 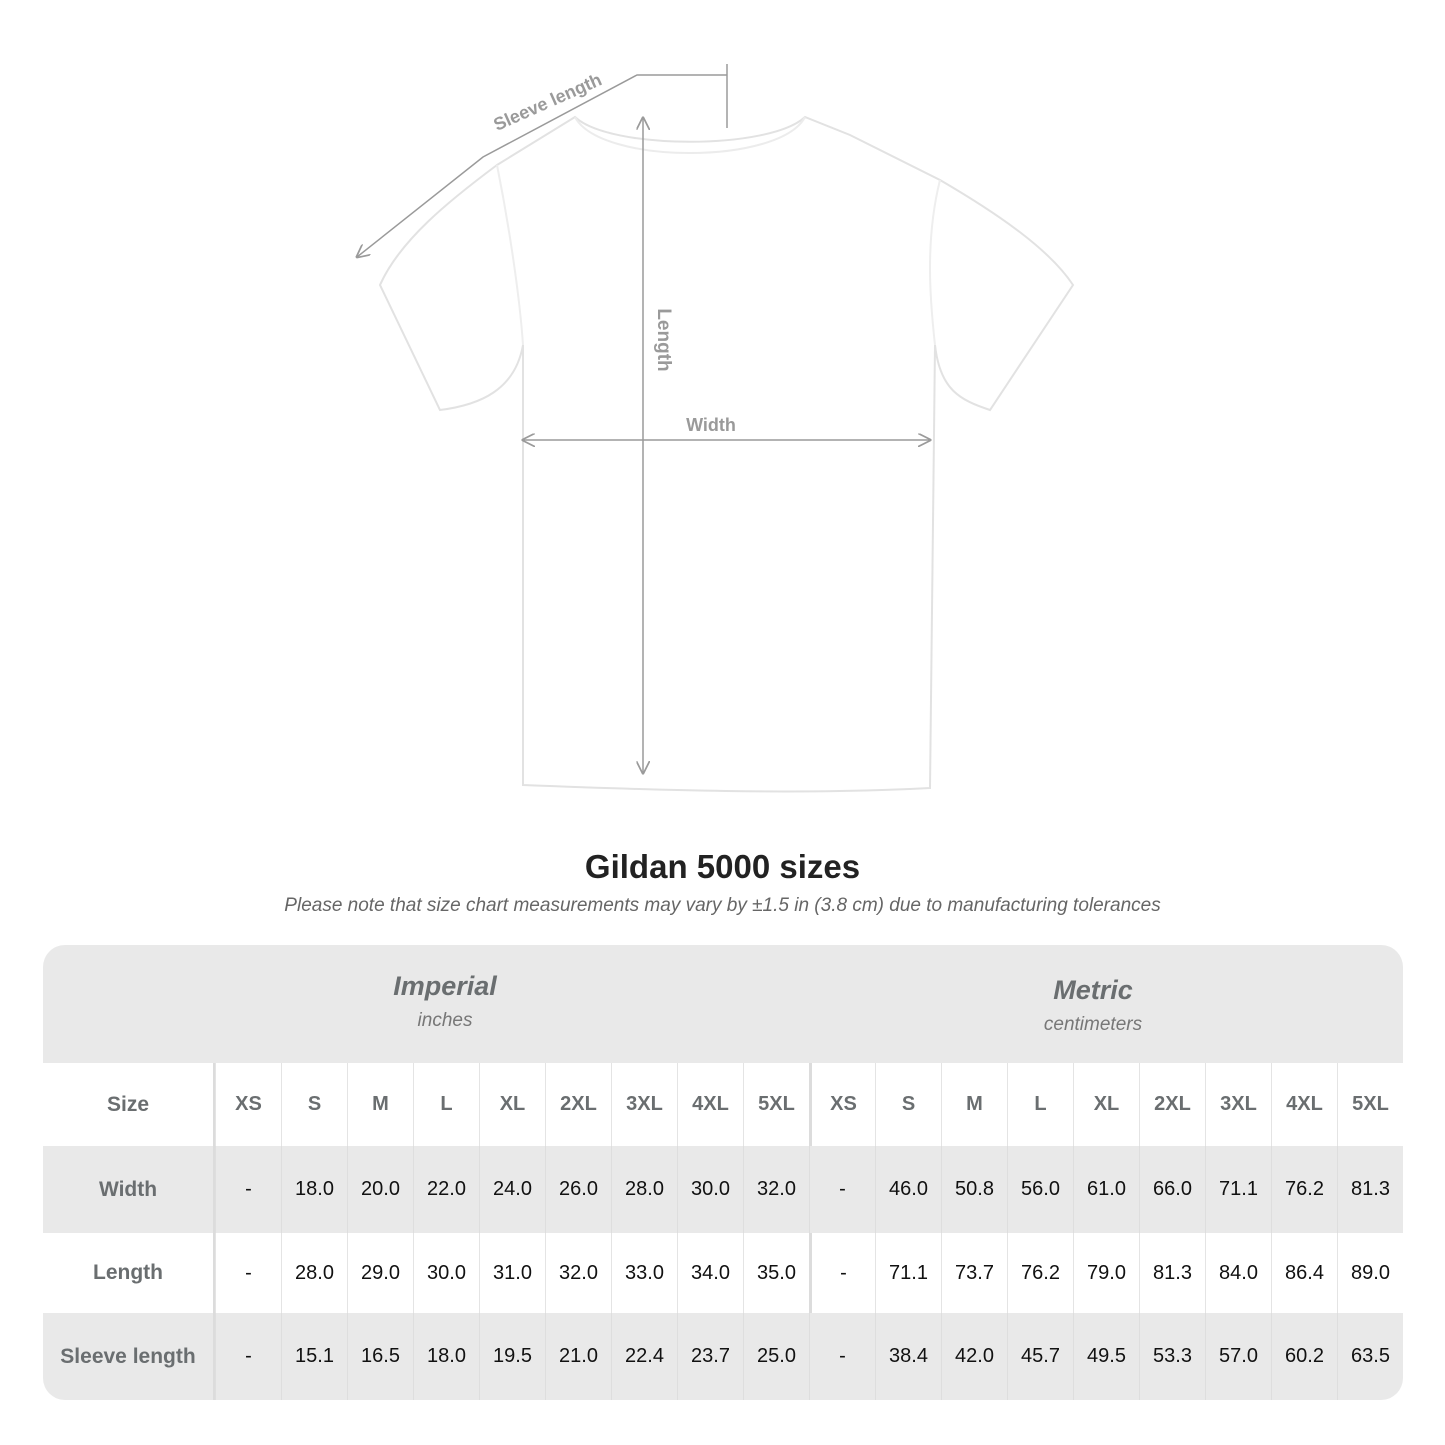 What do you see at coordinates (380, 1273) in the screenshot?
I see `imperial-value-cell: 29.0` at bounding box center [380, 1273].